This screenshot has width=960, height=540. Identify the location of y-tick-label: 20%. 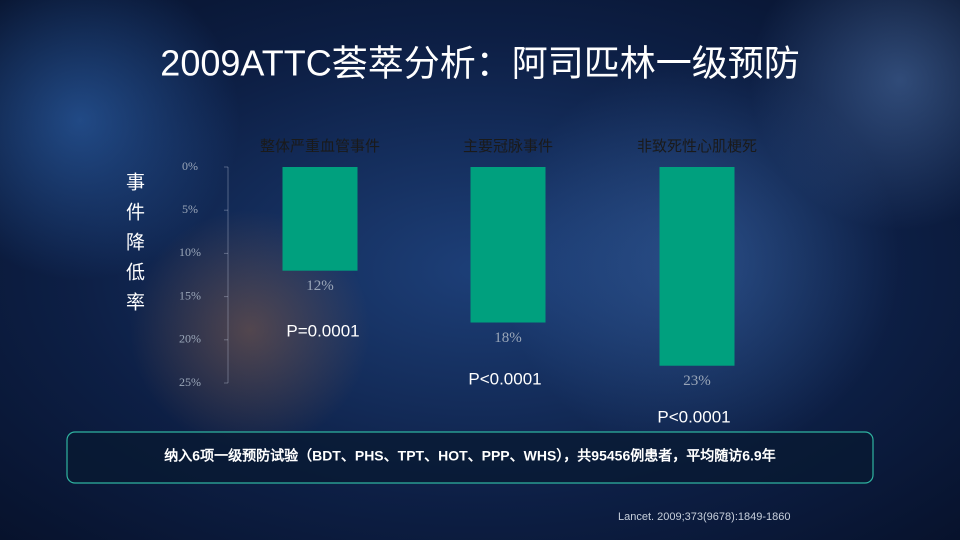
(190, 339).